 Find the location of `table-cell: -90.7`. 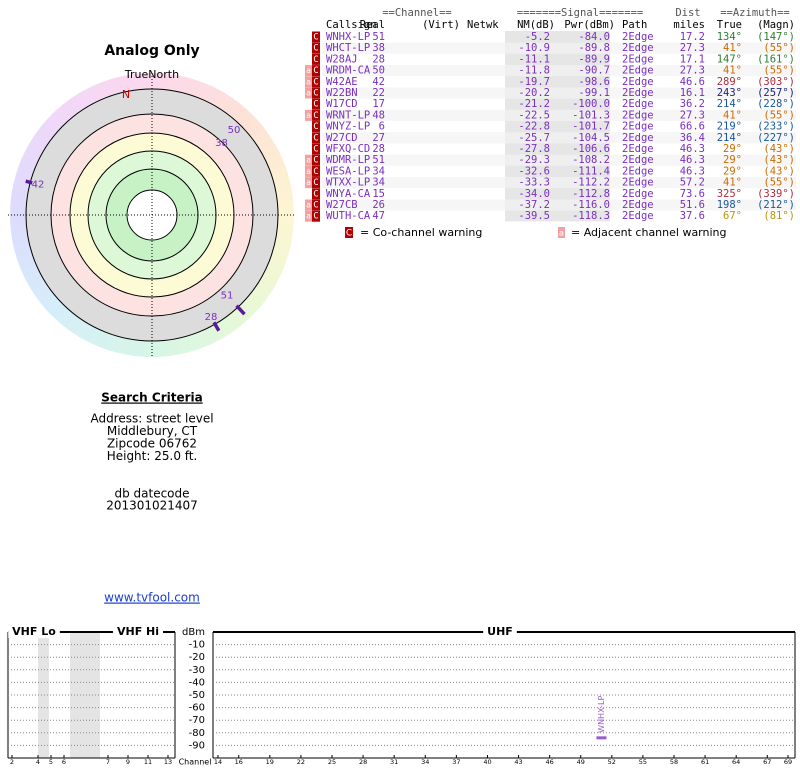

table-cell: -90.7 is located at coordinates (594, 71).